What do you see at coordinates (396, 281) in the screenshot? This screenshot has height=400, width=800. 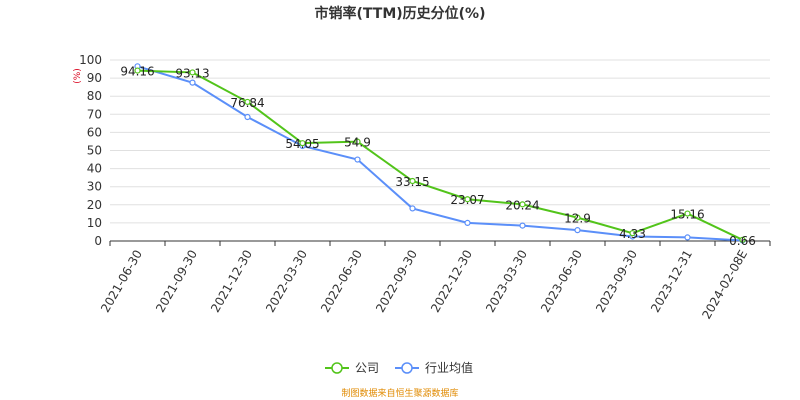 I see `x-tick-label: 2022-09-30` at bounding box center [396, 281].